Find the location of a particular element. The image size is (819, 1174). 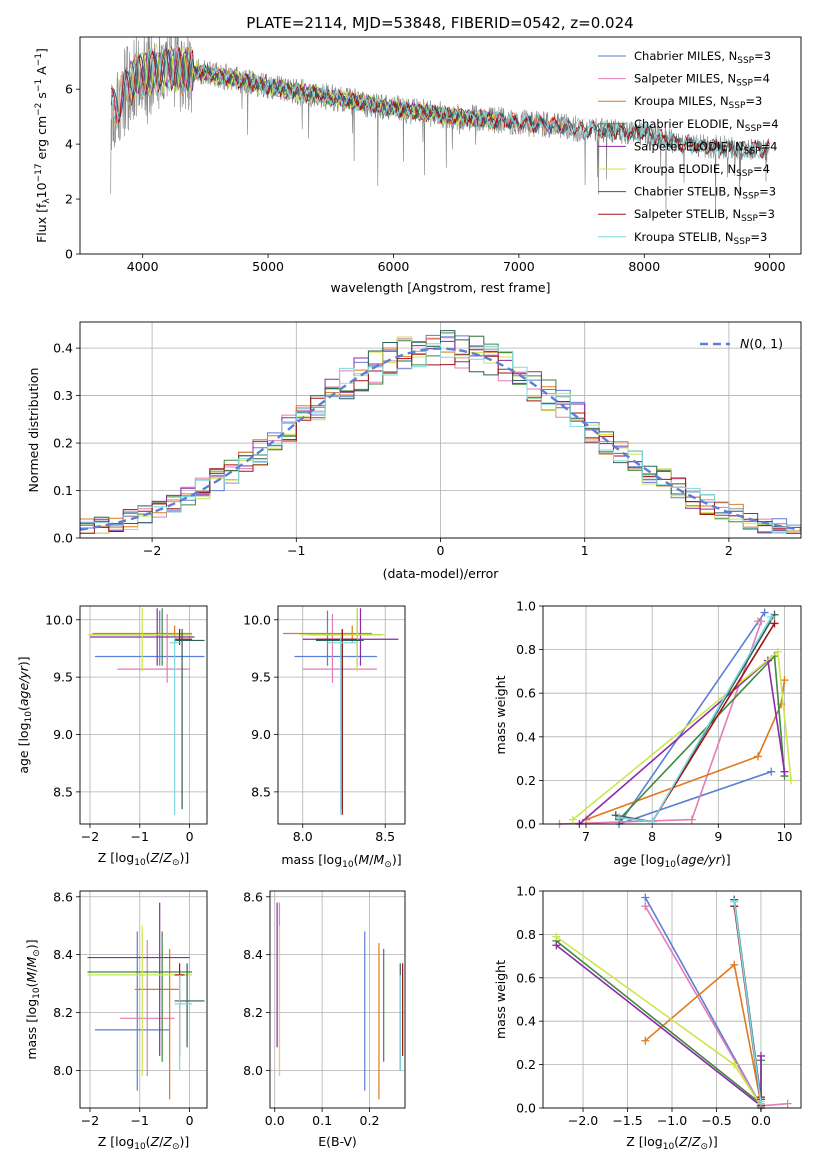

y-tick-label: 10.0 is located at coordinates (59, 619).